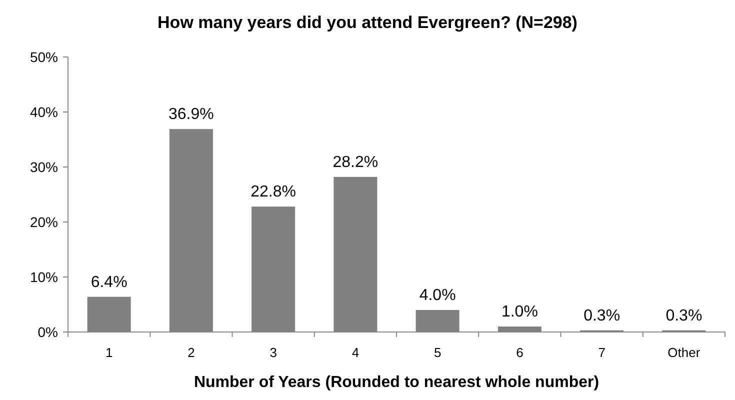  Describe the element at coordinates (368, 22) in the screenshot. I see `chart-title: How many years did you attend Evergreen? (N=298)` at that location.